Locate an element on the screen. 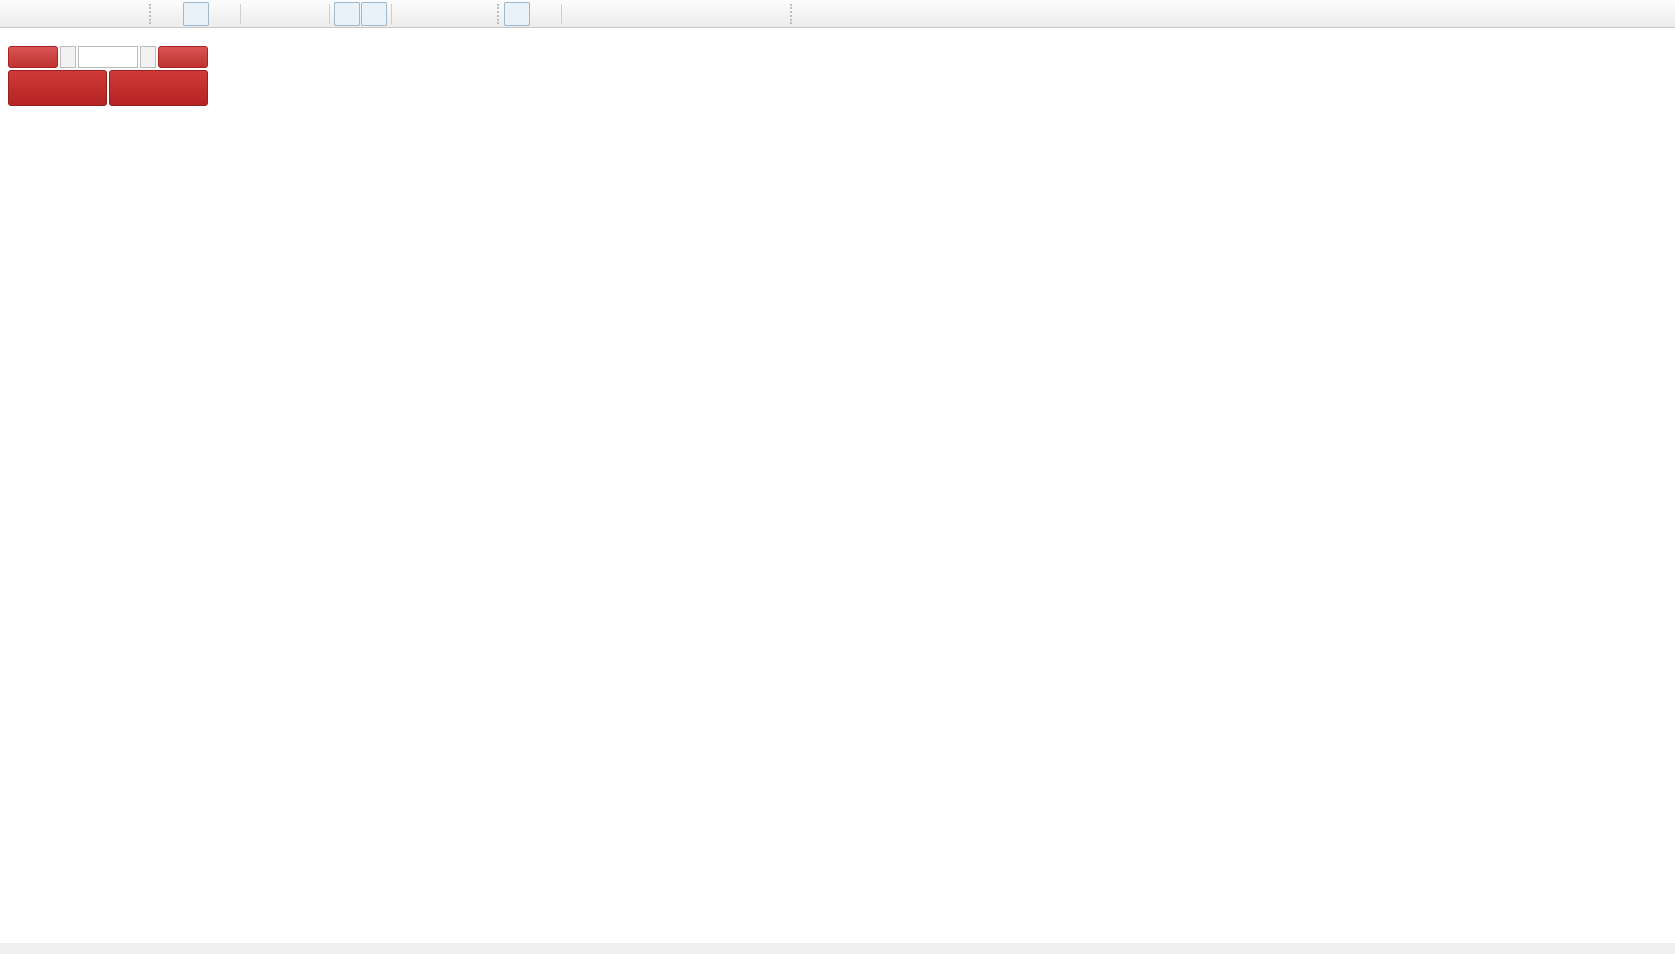 This screenshot has width=1675, height=954. community-icon is located at coordinates (75, 14).